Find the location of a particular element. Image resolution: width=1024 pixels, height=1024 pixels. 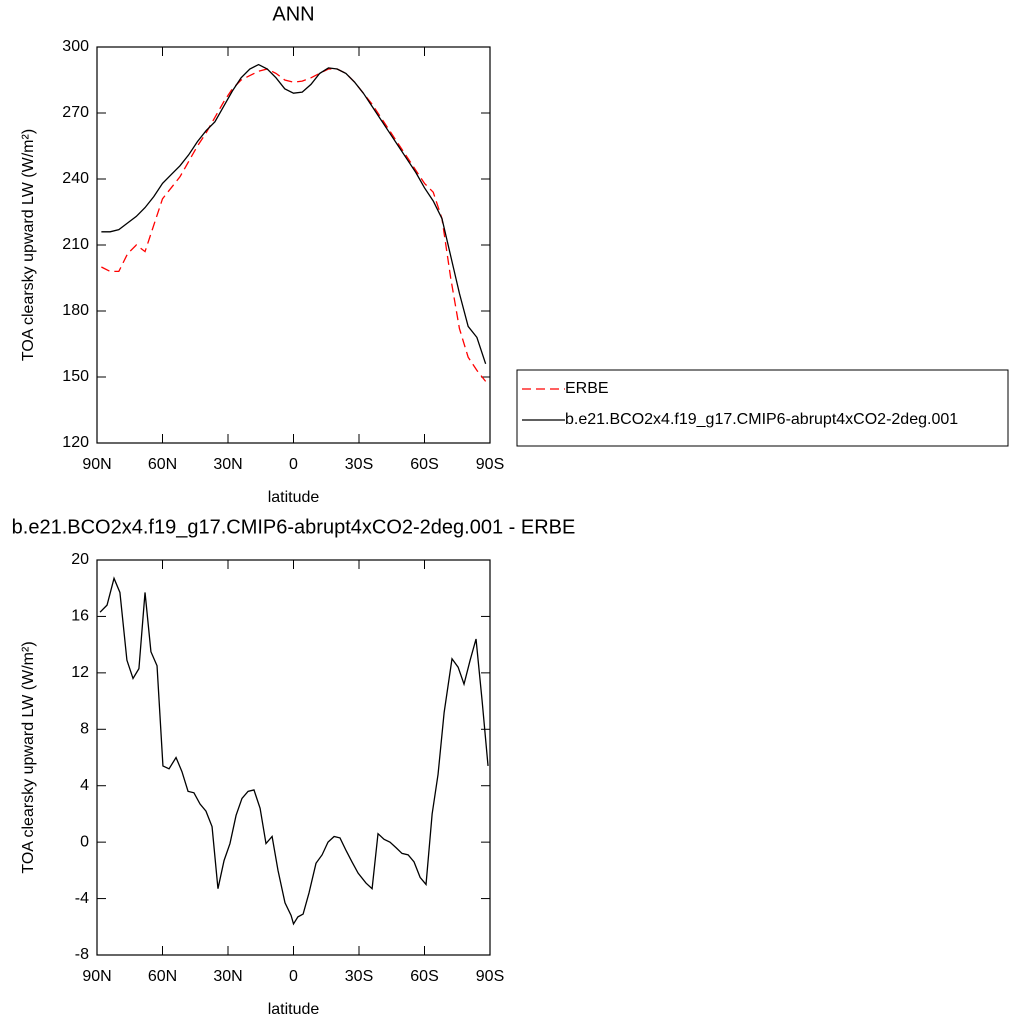

y-tick-label: 240 is located at coordinates (75, 178).